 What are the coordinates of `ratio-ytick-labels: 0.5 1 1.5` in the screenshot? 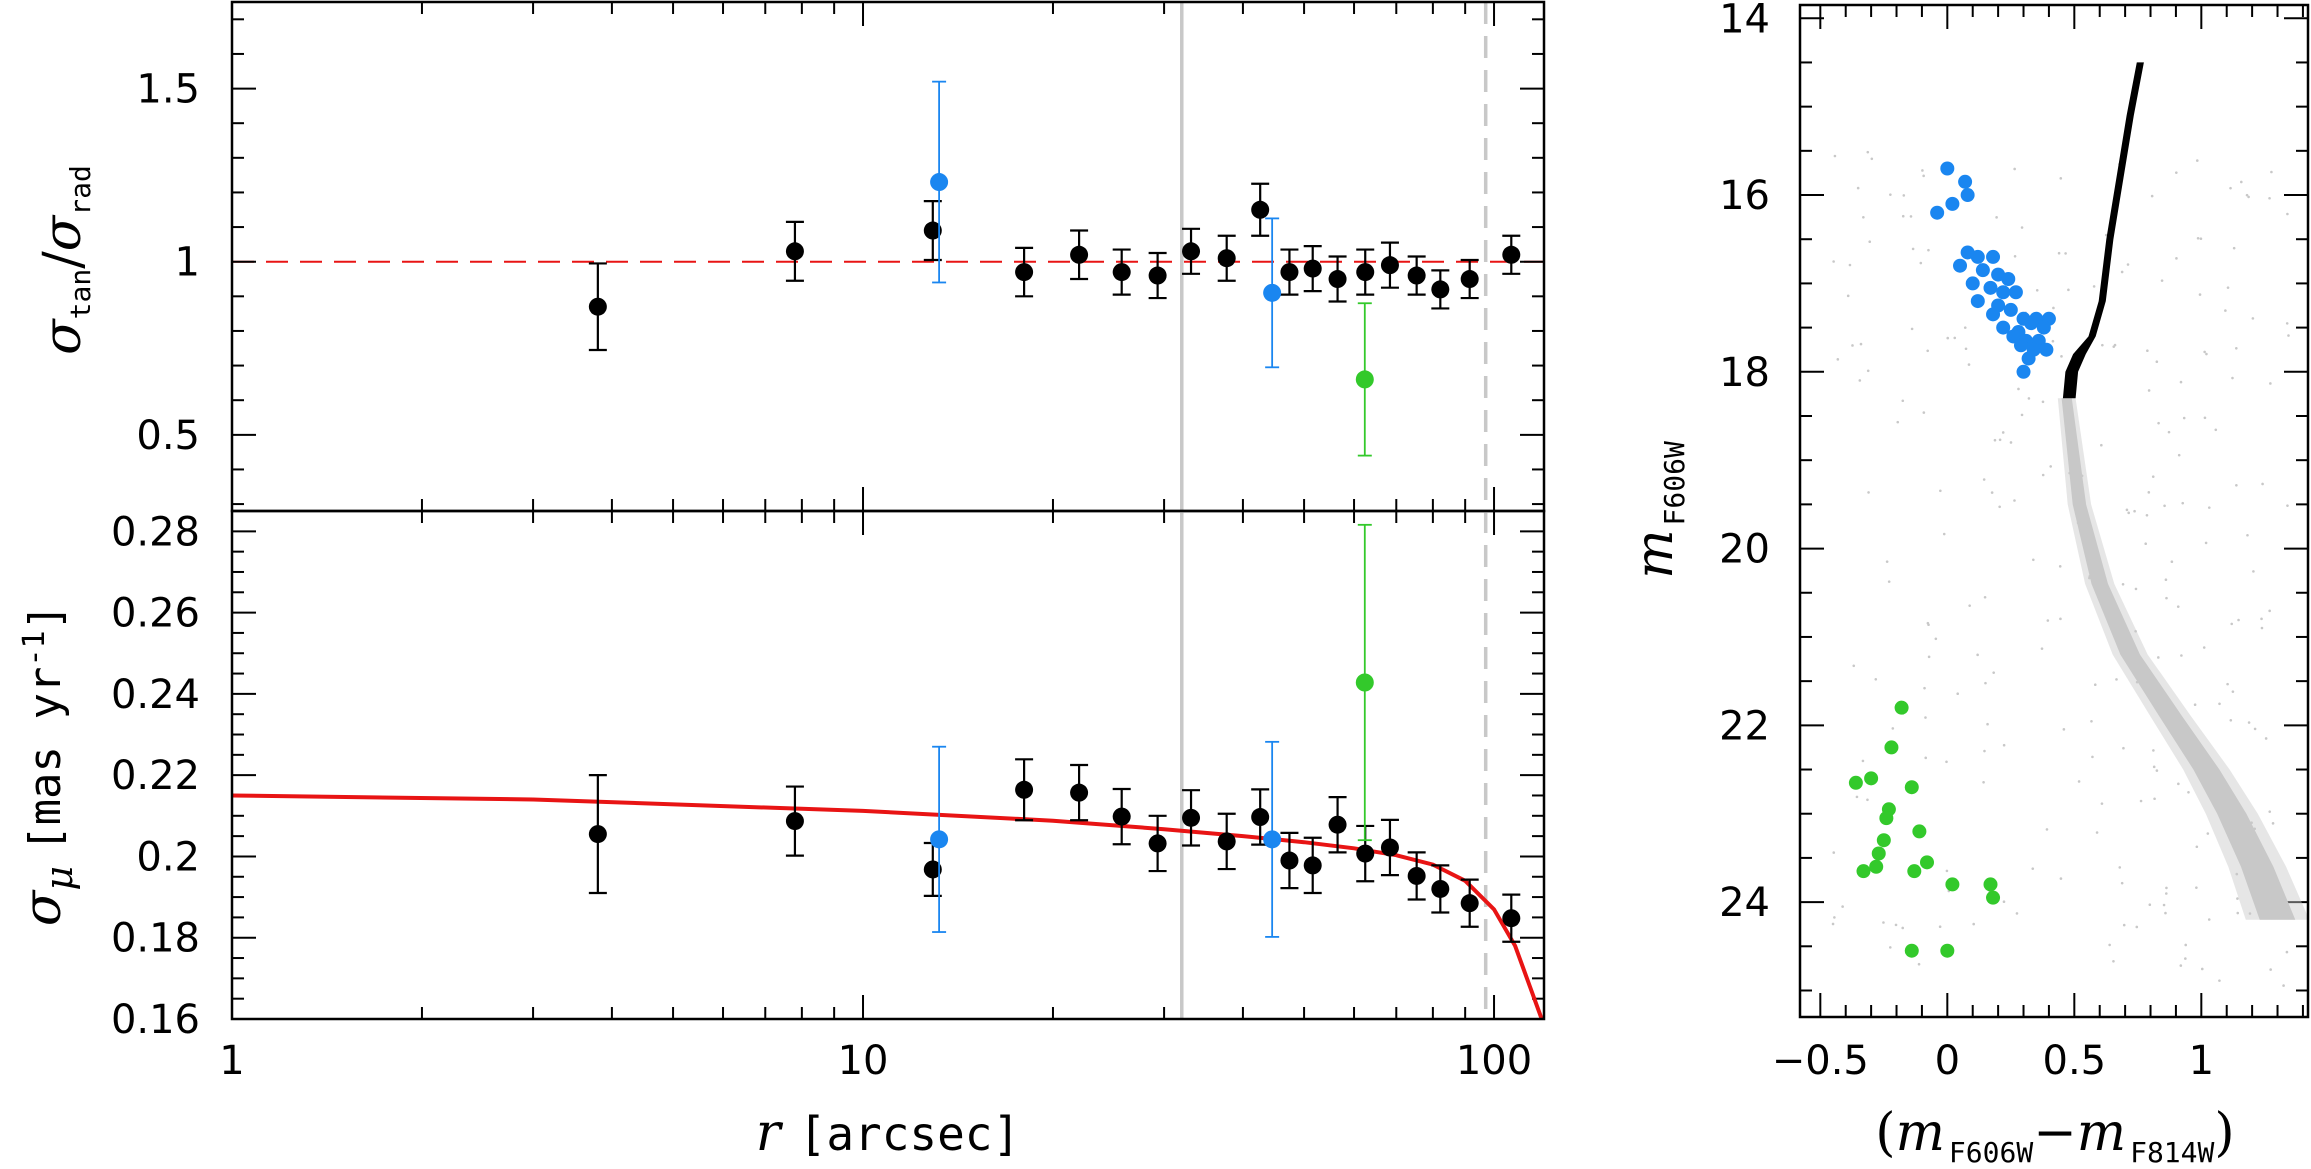 It's located at (168, 263).